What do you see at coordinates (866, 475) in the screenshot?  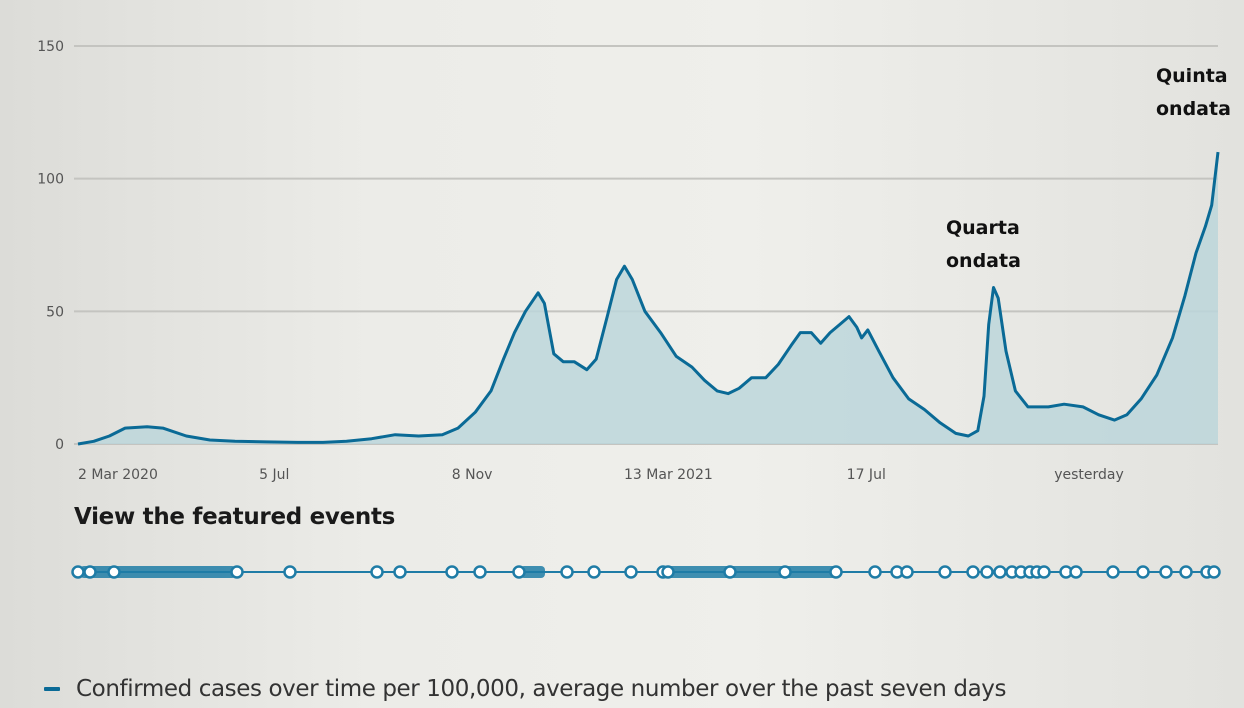 I see `x-tick-label: 17 Jul` at bounding box center [866, 475].